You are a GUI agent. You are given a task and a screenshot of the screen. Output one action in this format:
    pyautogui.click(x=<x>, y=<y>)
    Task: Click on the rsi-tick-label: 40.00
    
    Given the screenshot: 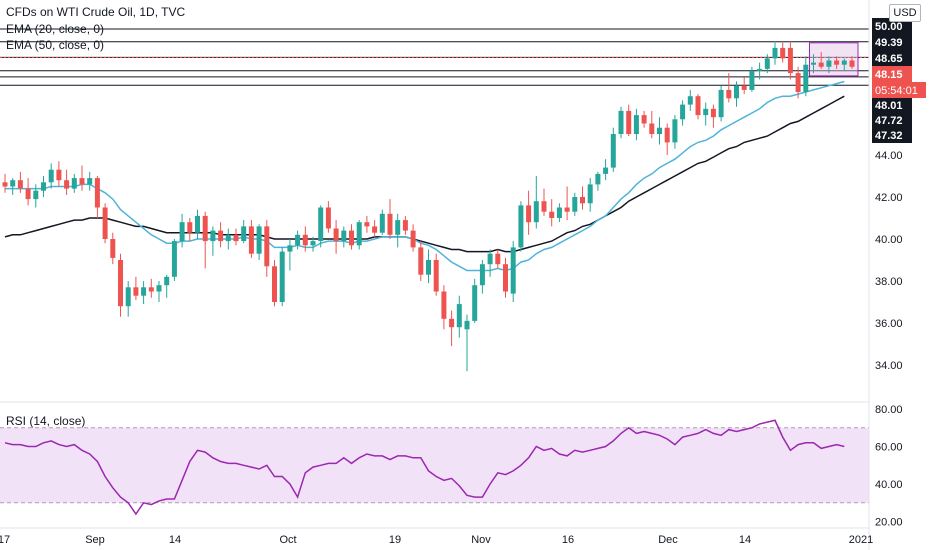 What is the action you would take?
    pyautogui.click(x=889, y=485)
    